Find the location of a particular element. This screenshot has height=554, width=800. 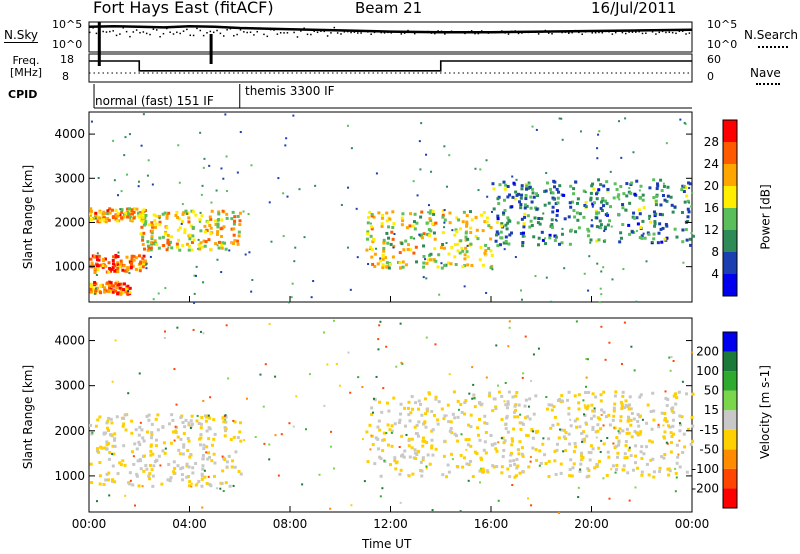

x-tick-label: 16:00 is located at coordinates (491, 524).